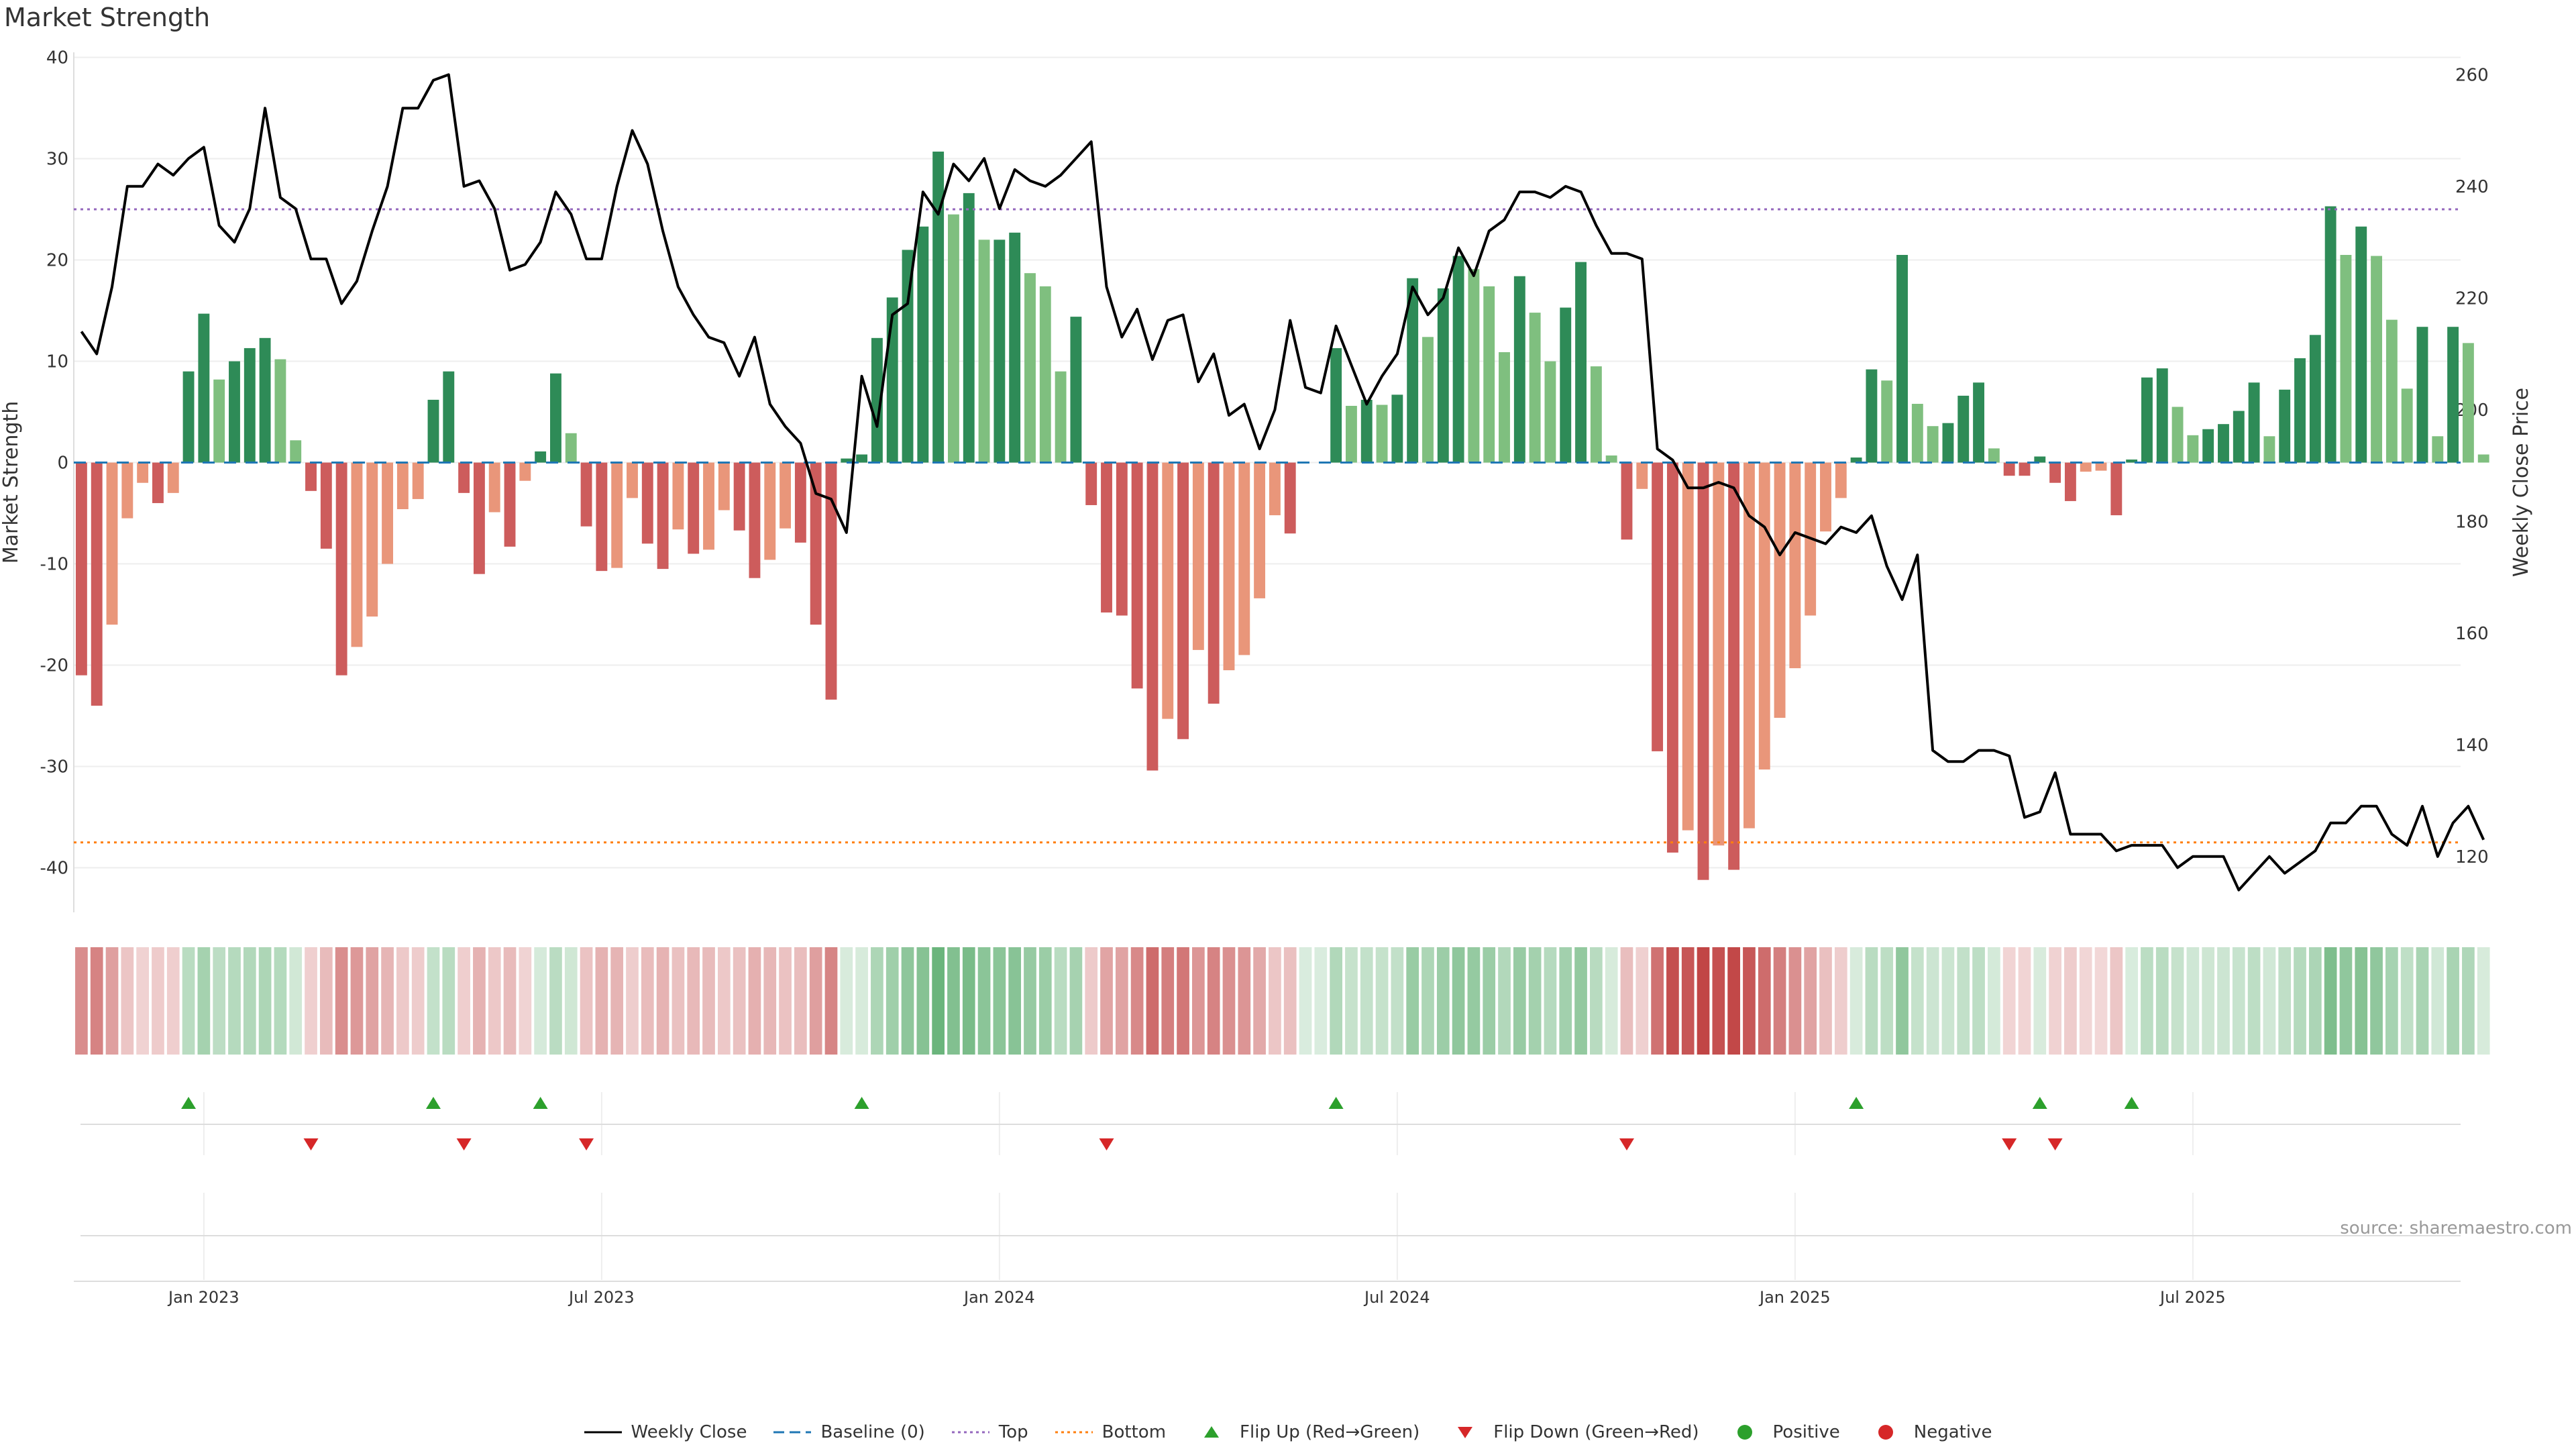 This screenshot has height=1449, width=2576. I want to click on chart-title: Market Strength, so click(107, 17).